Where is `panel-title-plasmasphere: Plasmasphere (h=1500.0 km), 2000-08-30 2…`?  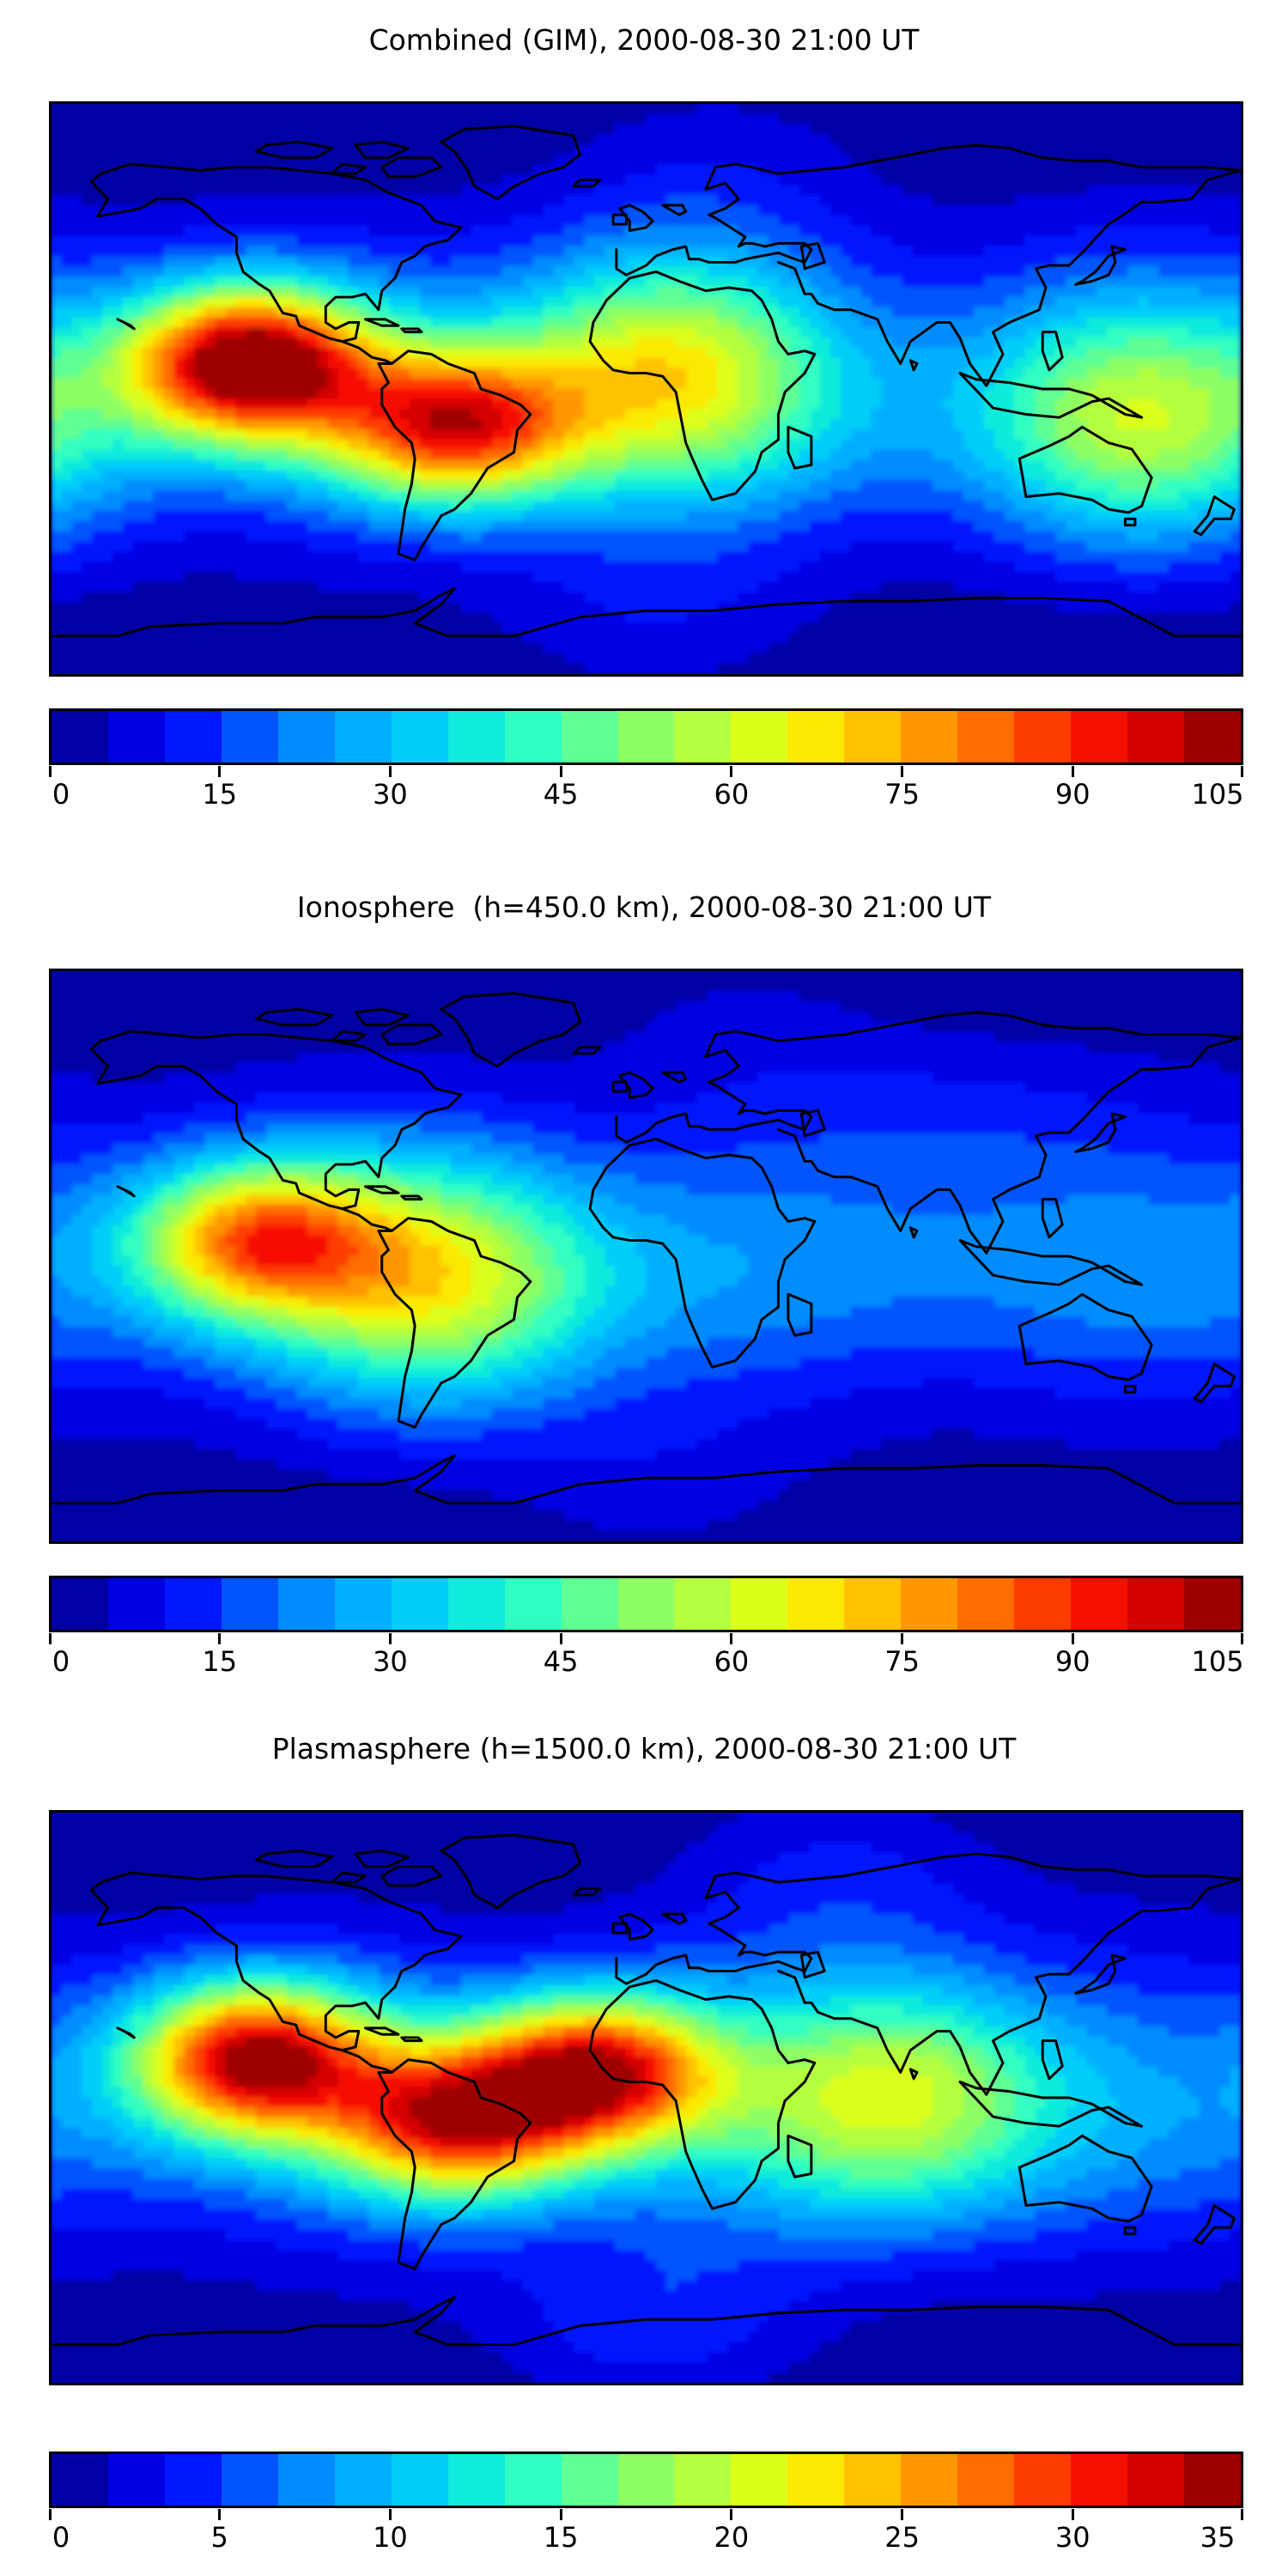 panel-title-plasmasphere: Plasmasphere (h=1500.0 km), 2000-08-30 2… is located at coordinates (644, 1748).